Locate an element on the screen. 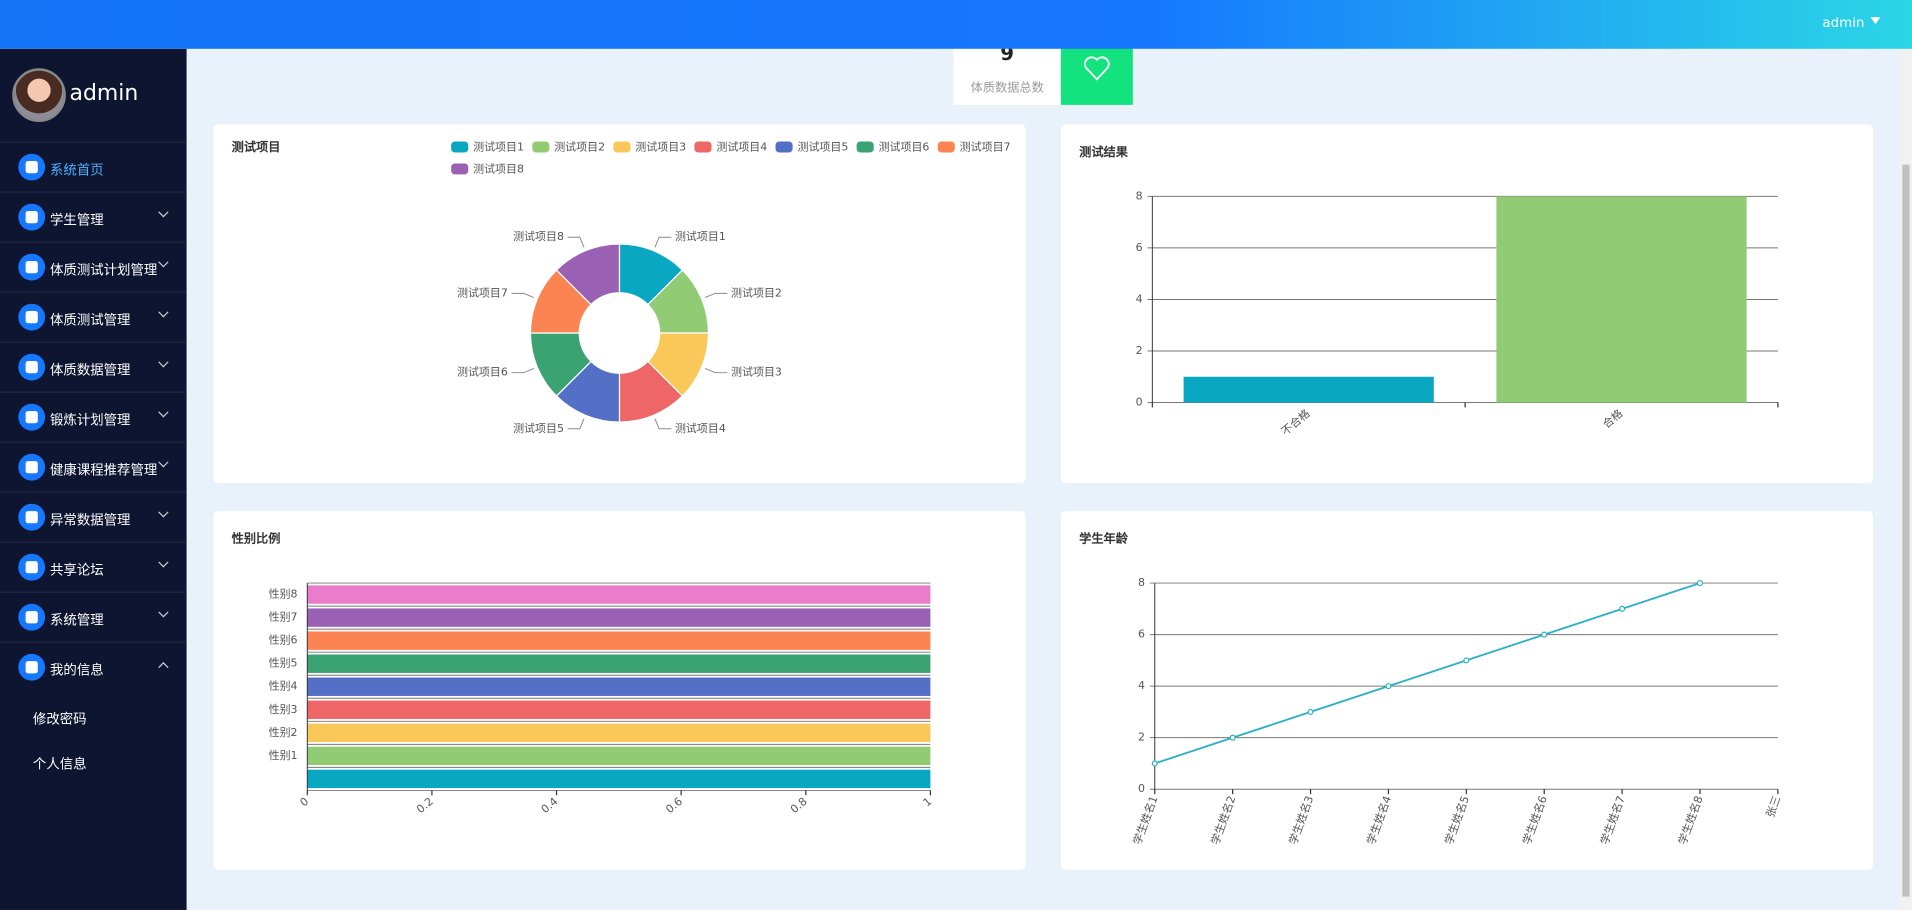  x-tick-label: 学生姓名4 is located at coordinates (1379, 820).